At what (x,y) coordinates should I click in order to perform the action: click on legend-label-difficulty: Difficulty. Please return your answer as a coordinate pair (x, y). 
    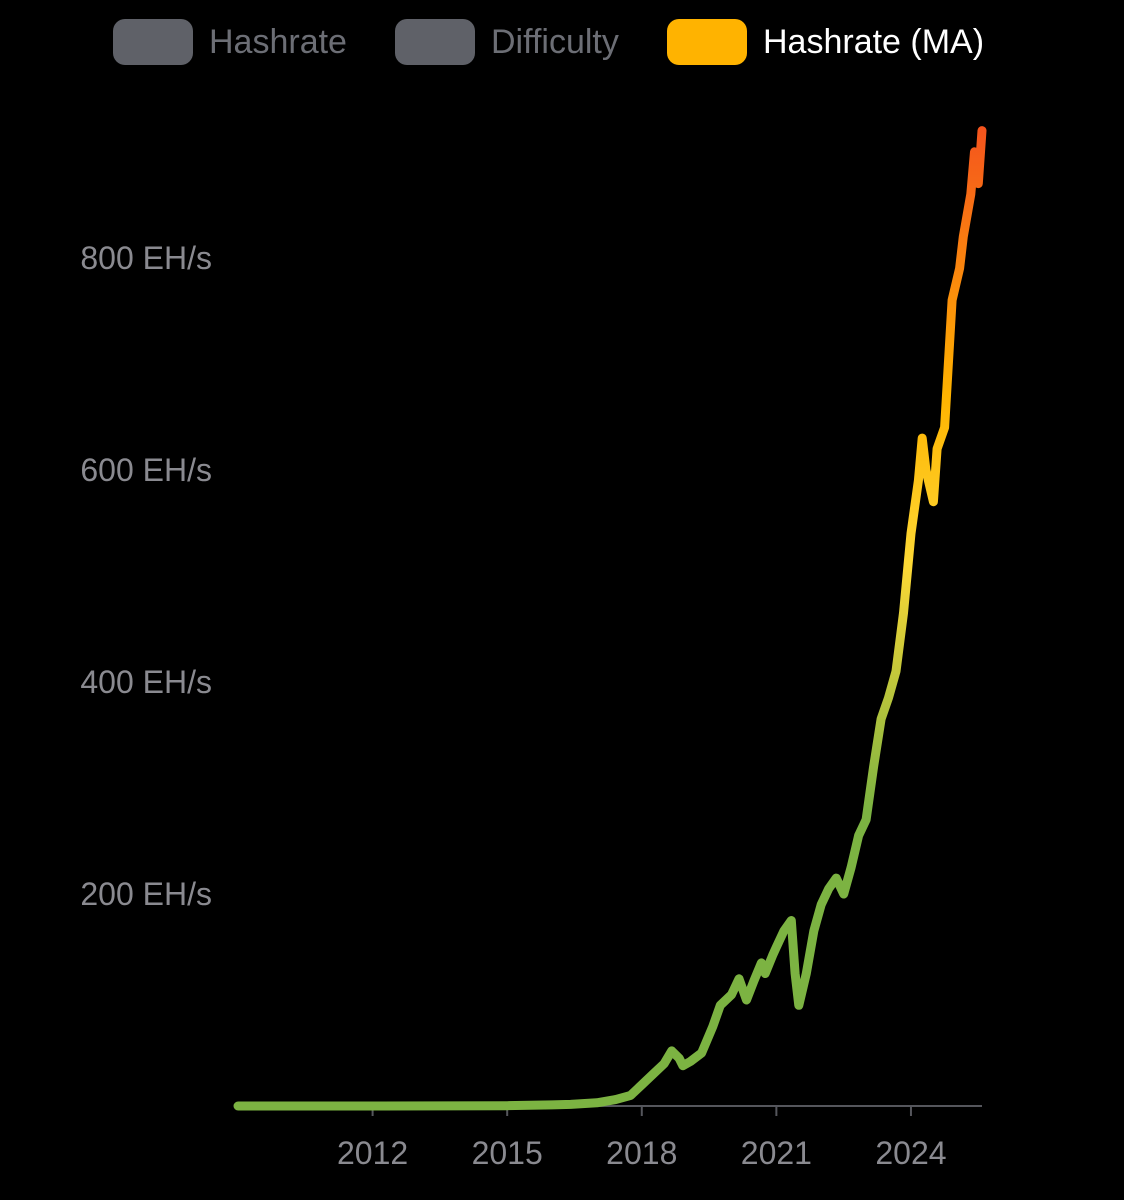
    Looking at the image, I should click on (555, 42).